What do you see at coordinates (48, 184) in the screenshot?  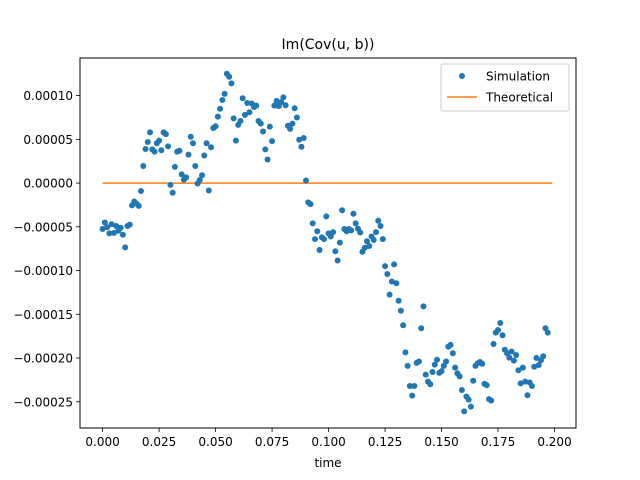 I see `y-tick-label: 0.00000` at bounding box center [48, 184].